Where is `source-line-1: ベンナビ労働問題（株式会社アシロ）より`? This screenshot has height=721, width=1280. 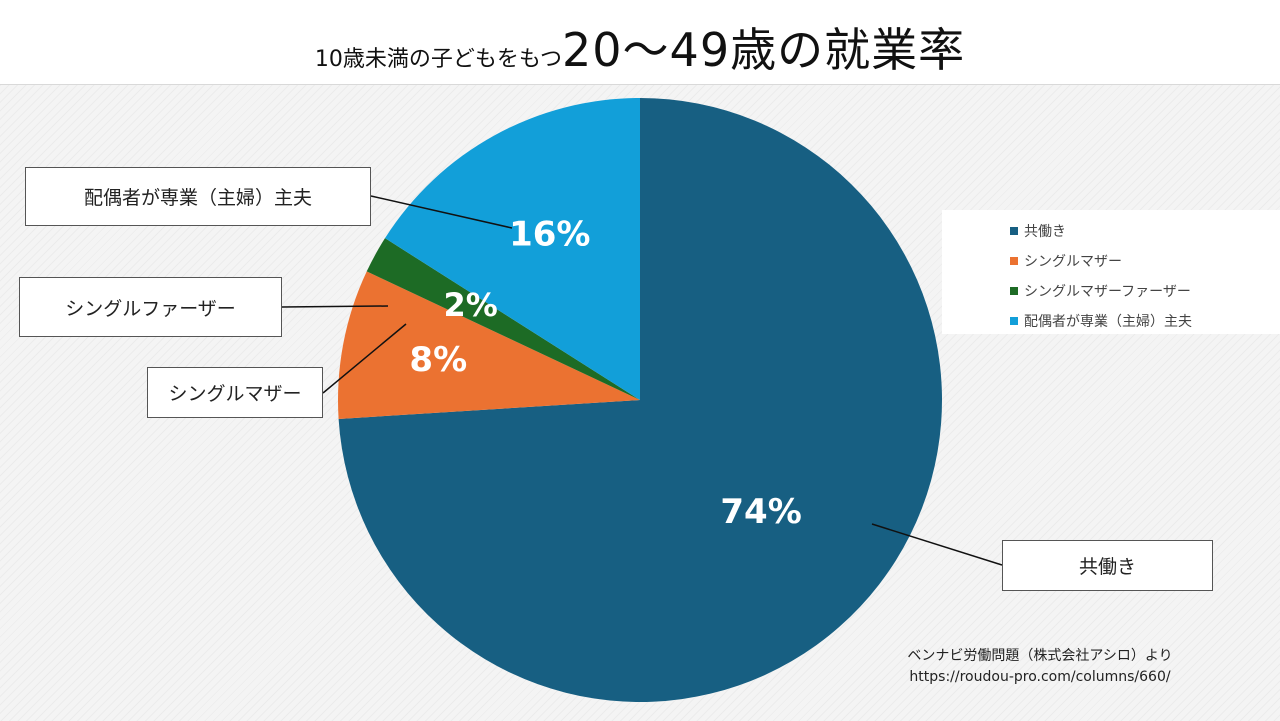
source-line-1: ベンナビ労働問題（株式会社アシロ）より is located at coordinates (1040, 656).